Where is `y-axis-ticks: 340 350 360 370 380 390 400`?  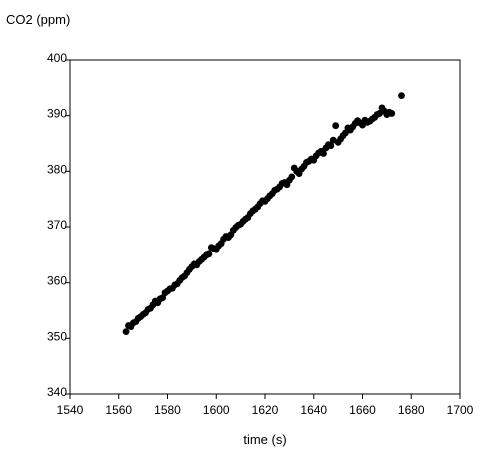 y-axis-ticks: 340 350 360 370 380 390 400 is located at coordinates (58, 225).